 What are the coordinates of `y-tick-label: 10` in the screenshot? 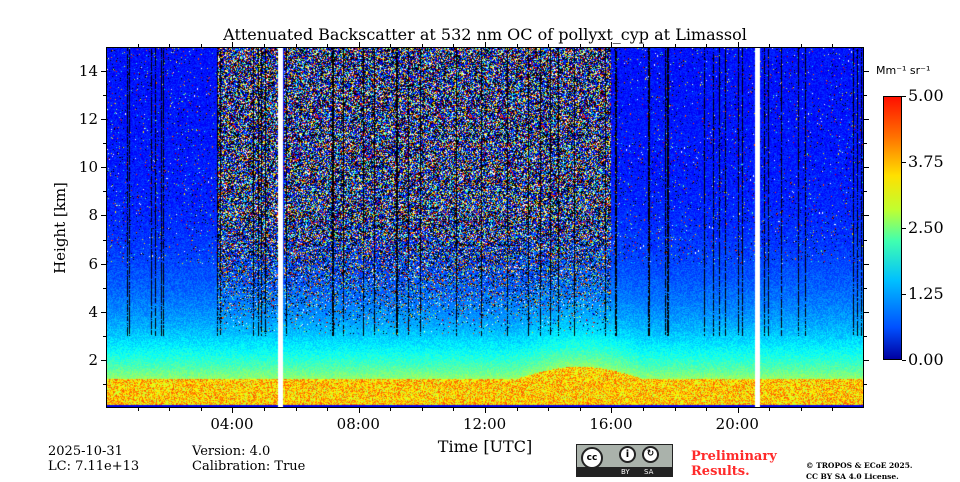 It's located at (88, 167).